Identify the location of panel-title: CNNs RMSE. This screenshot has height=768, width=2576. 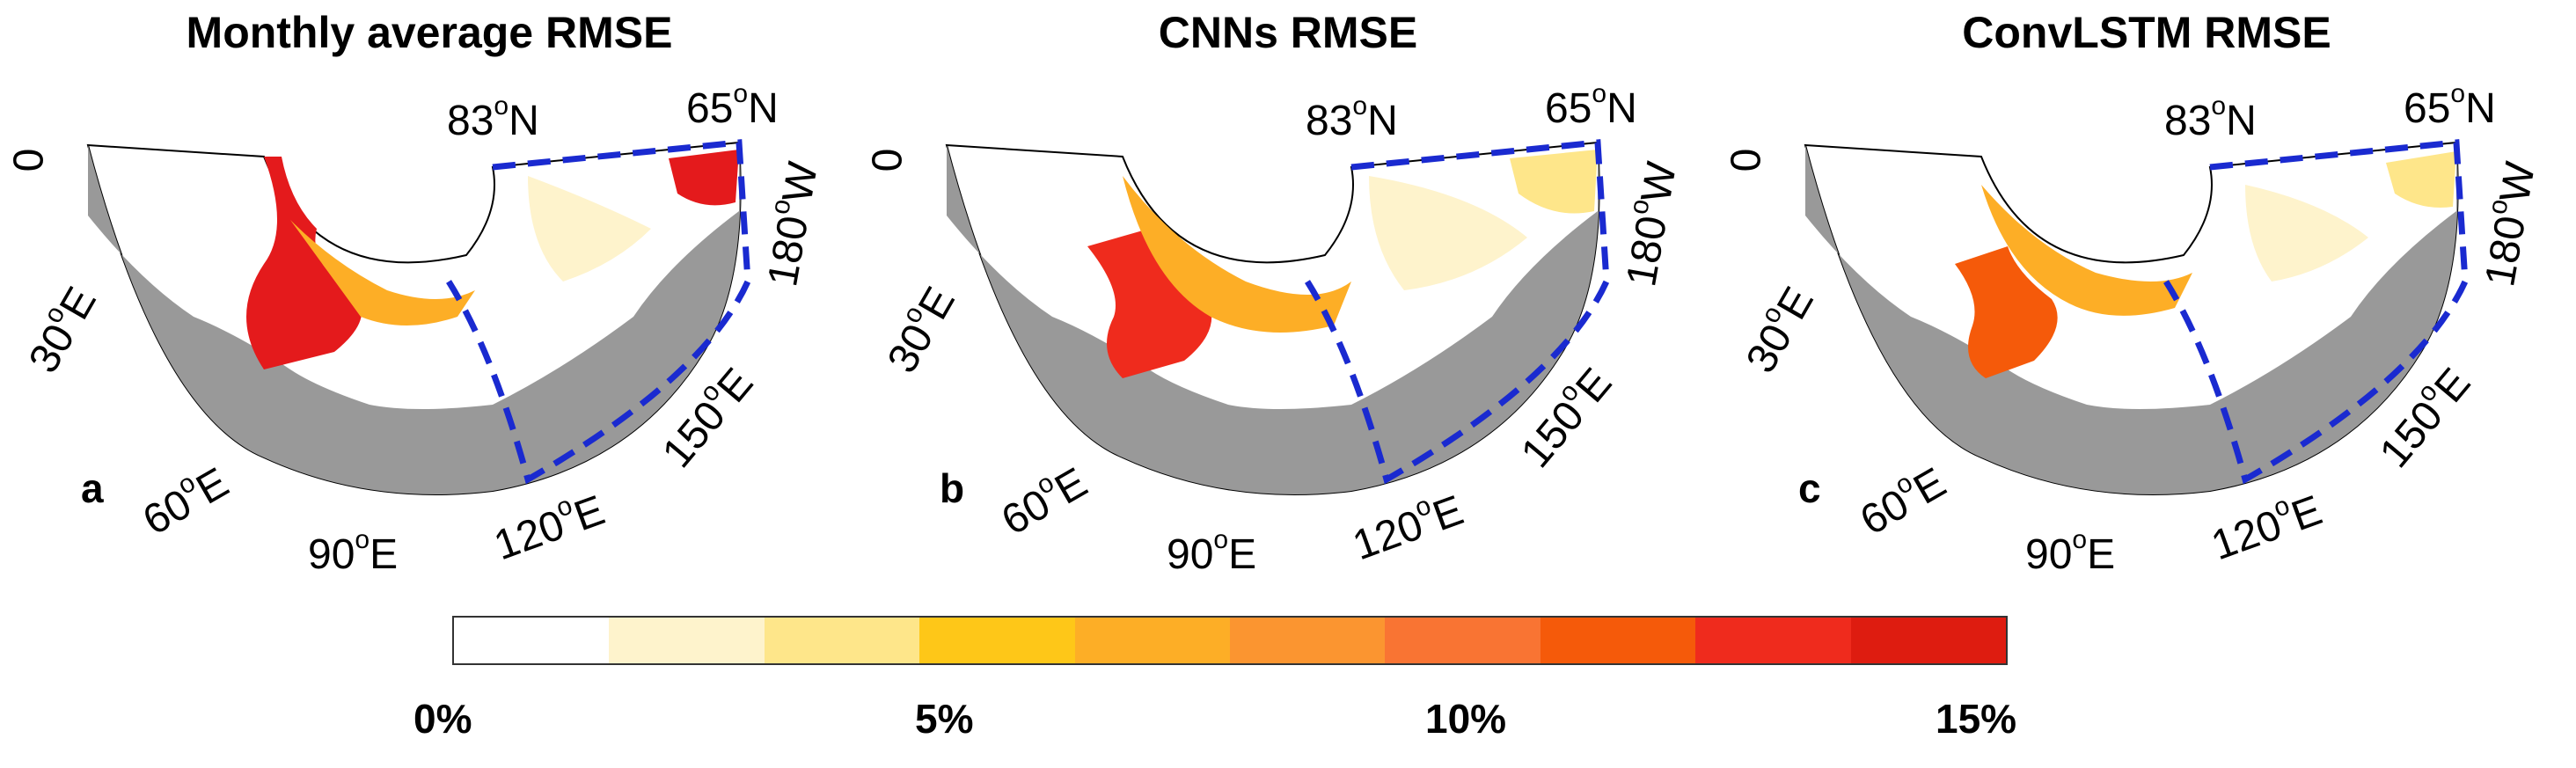
(1288, 32).